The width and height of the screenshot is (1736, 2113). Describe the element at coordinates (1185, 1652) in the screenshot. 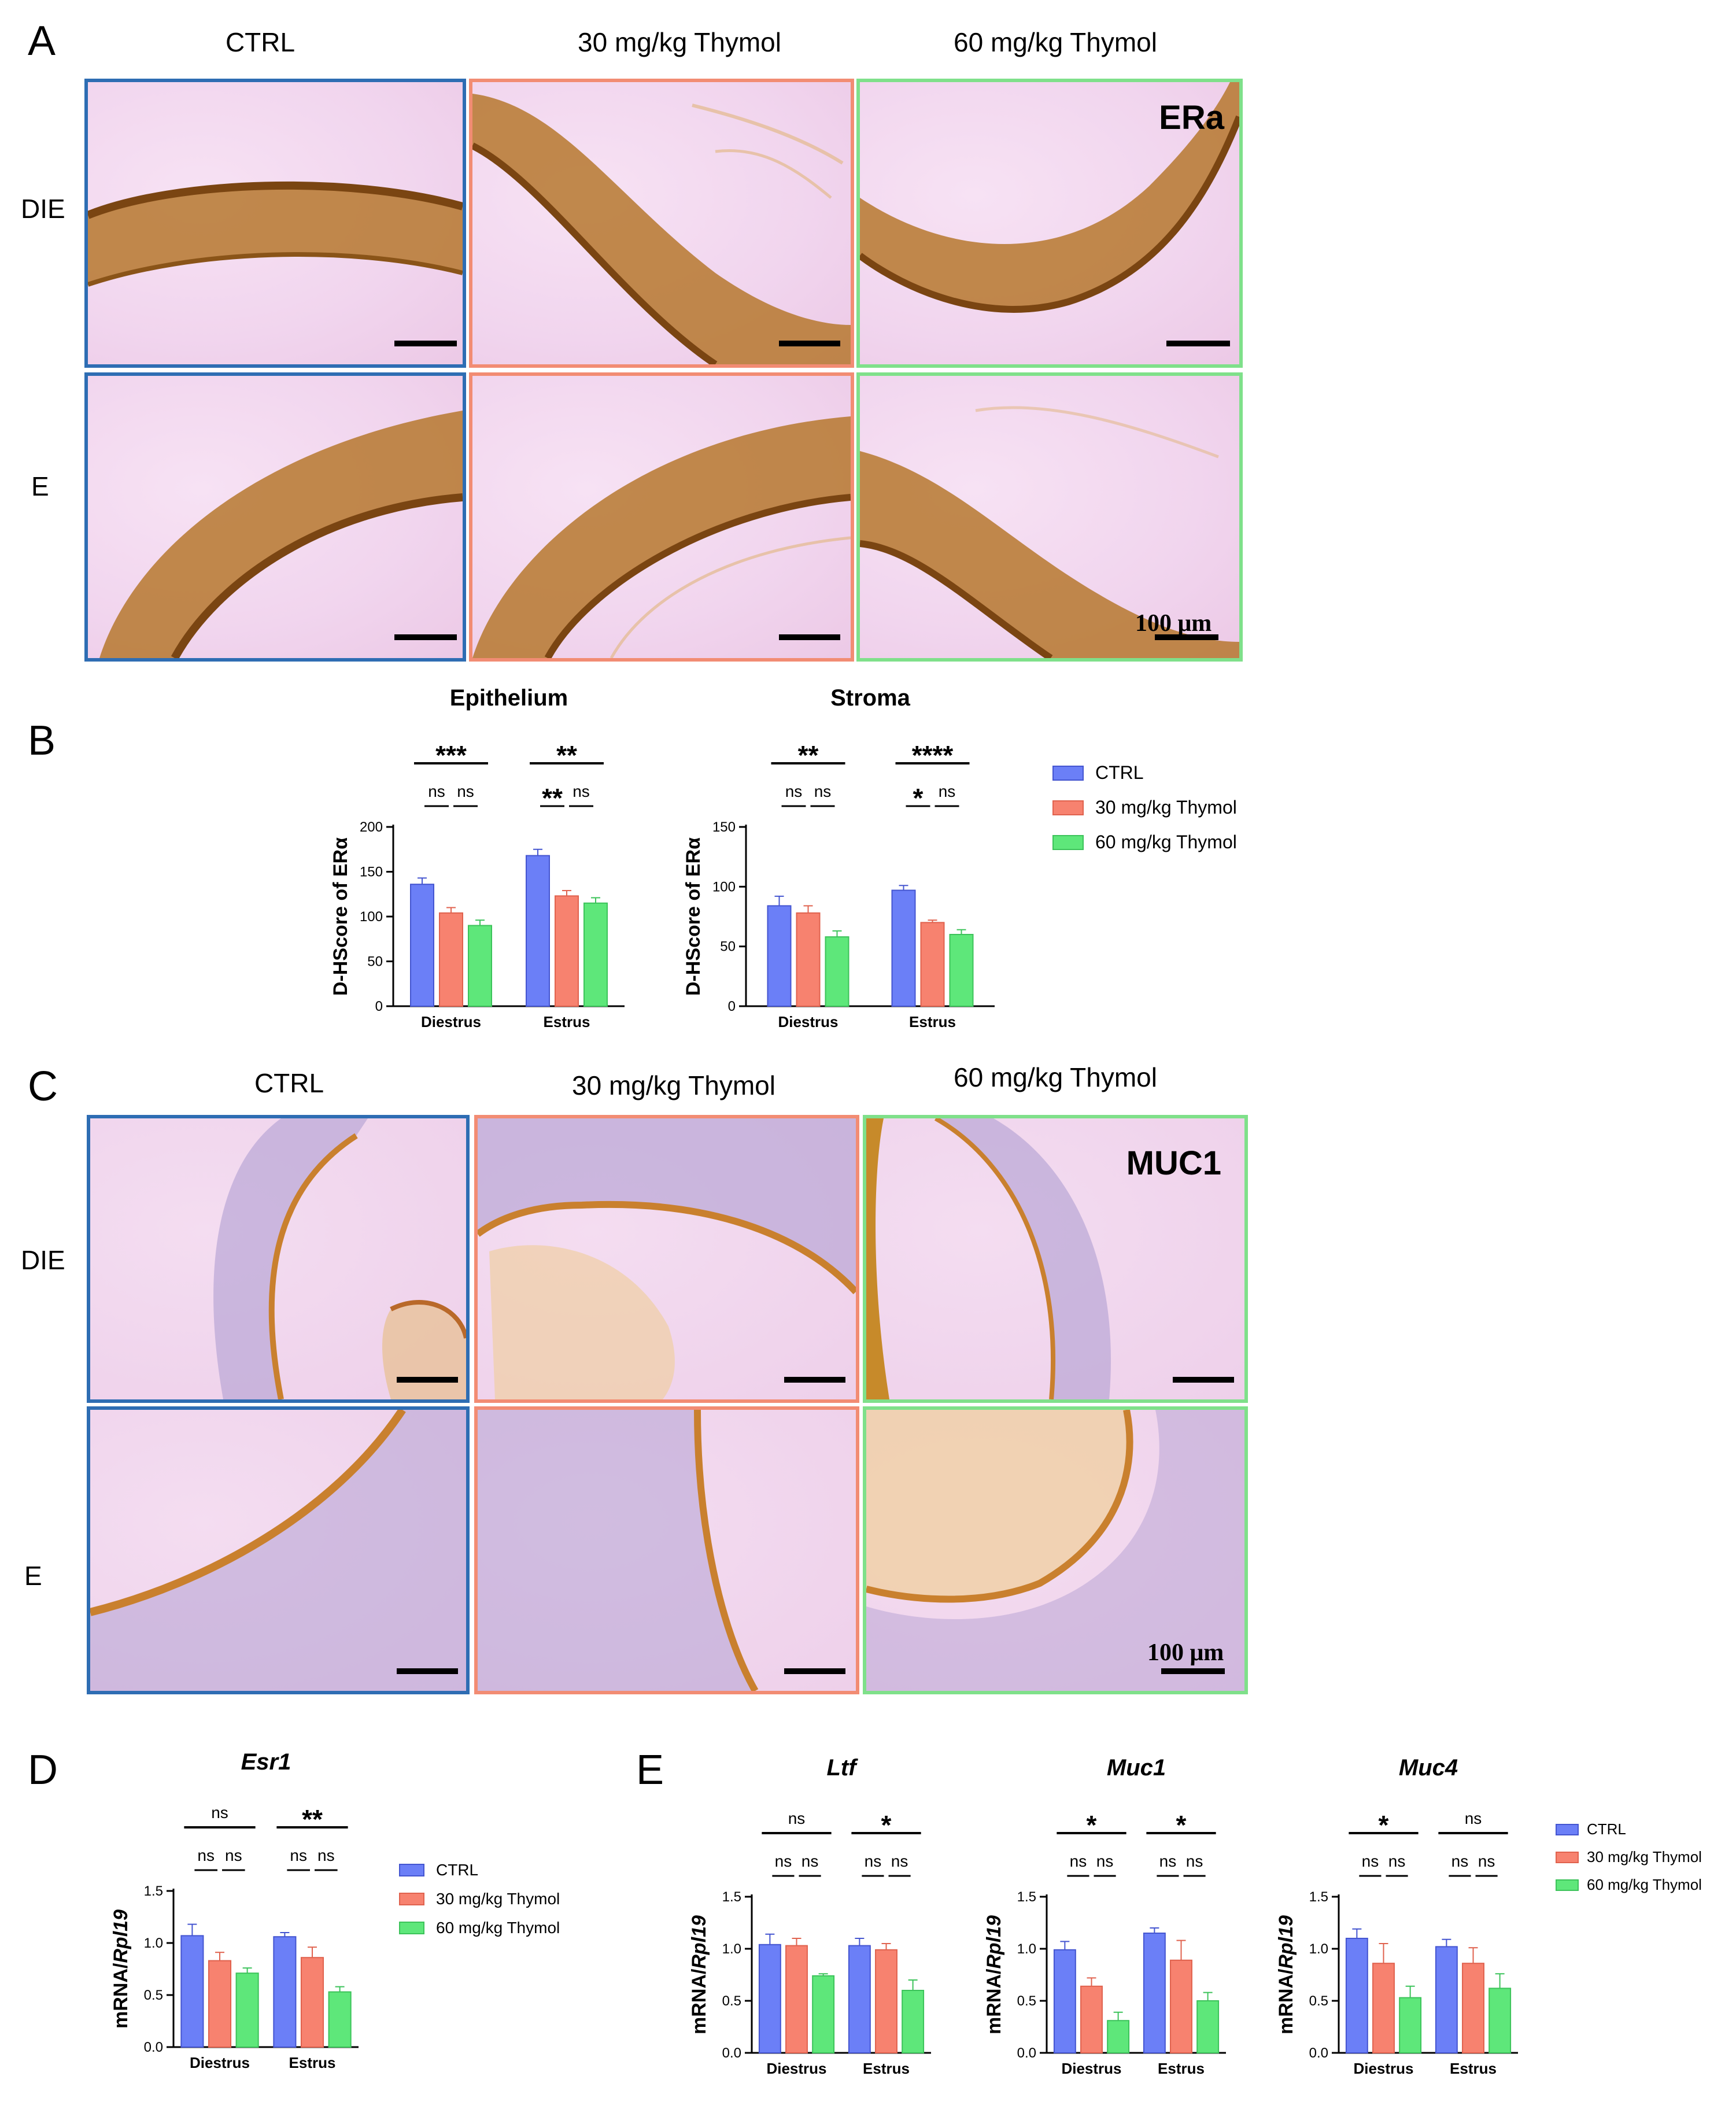

I see `scale-bar-label-c: 100 μm` at that location.